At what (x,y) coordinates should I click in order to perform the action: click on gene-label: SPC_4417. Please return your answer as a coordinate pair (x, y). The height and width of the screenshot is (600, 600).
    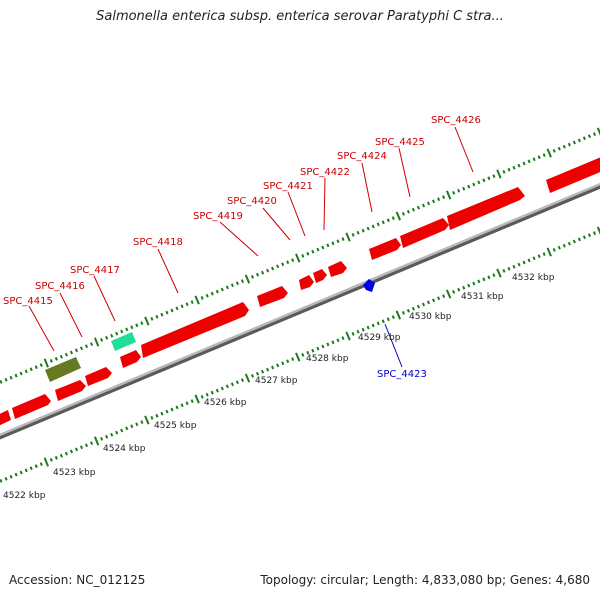
    Looking at the image, I should click on (95, 270).